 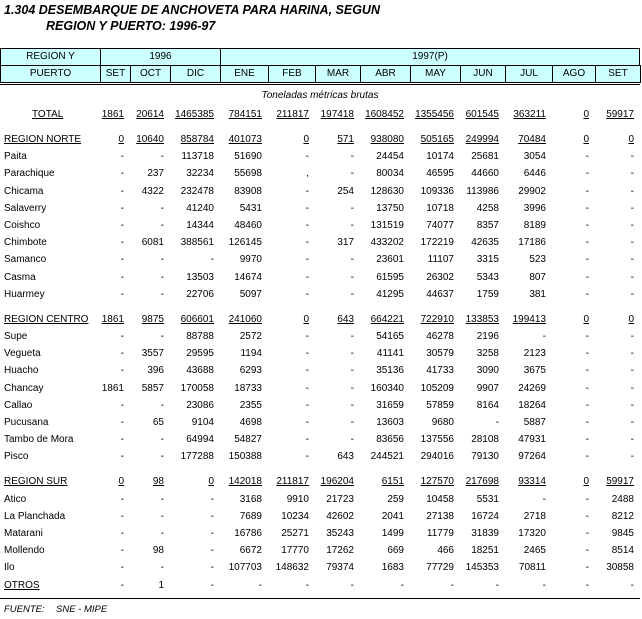 I want to click on cell-value: 1683, so click(x=392, y=568).